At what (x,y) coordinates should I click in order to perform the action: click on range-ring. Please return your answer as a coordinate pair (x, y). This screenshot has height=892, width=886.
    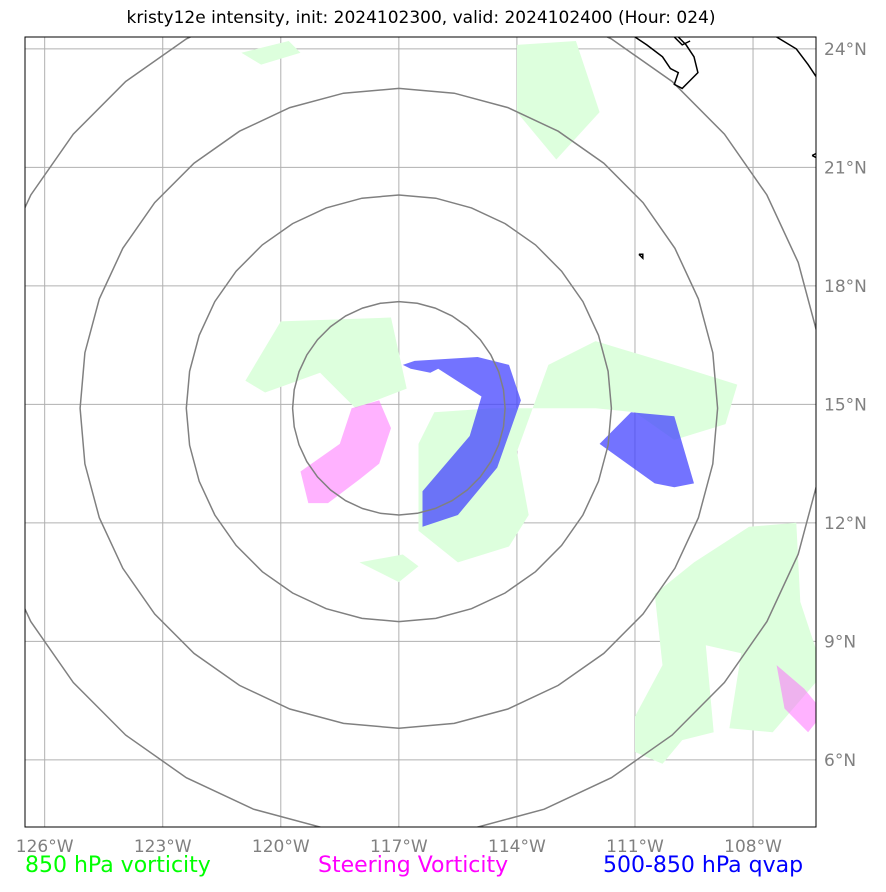
    Looking at the image, I should click on (398, 408).